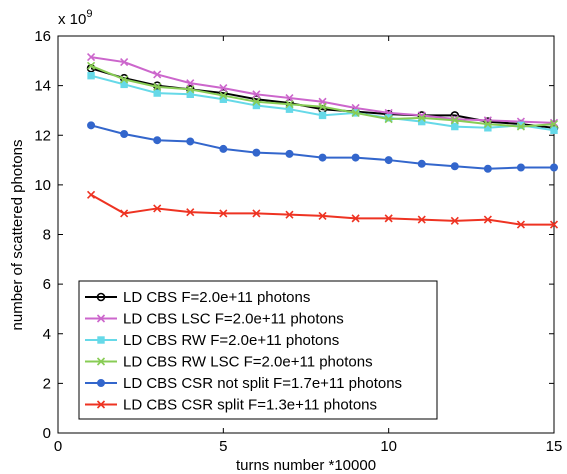 The image size is (567, 474). What do you see at coordinates (248, 362) in the screenshot?
I see `legend-label: LD CBS RW LSC F=2.0e+11 photons` at bounding box center [248, 362].